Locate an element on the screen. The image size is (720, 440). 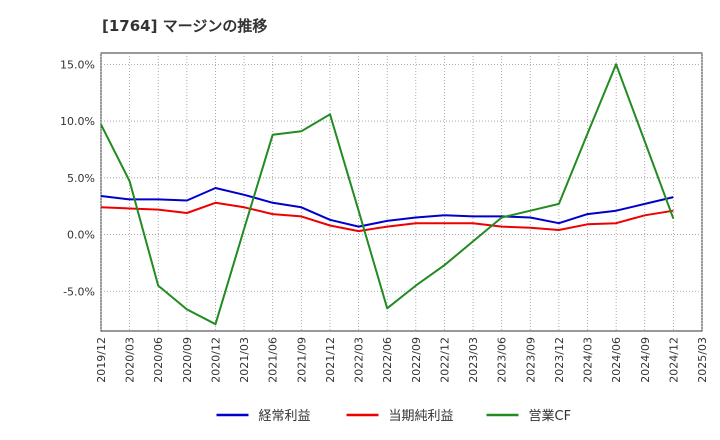
y-tick-label: 10.0% is located at coordinates (77, 121).